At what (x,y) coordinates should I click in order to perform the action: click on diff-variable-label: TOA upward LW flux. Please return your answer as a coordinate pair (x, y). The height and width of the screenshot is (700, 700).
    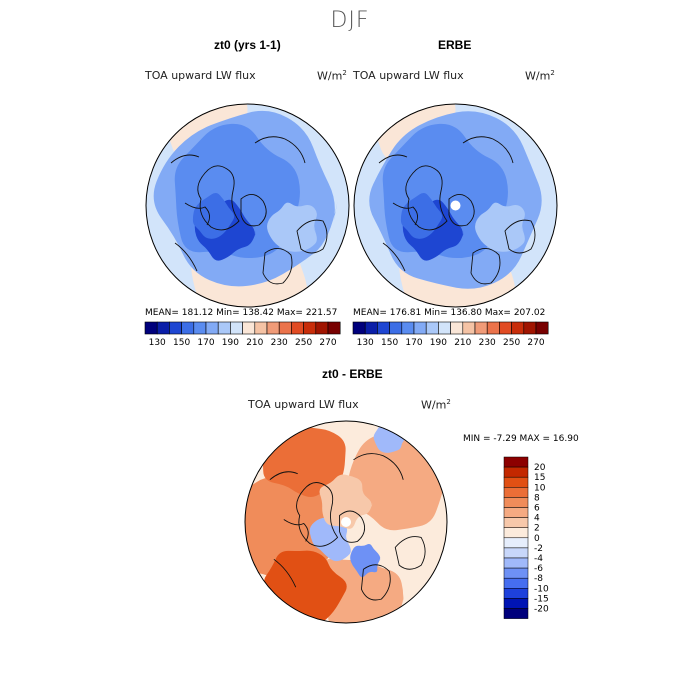
    Looking at the image, I should click on (303, 404).